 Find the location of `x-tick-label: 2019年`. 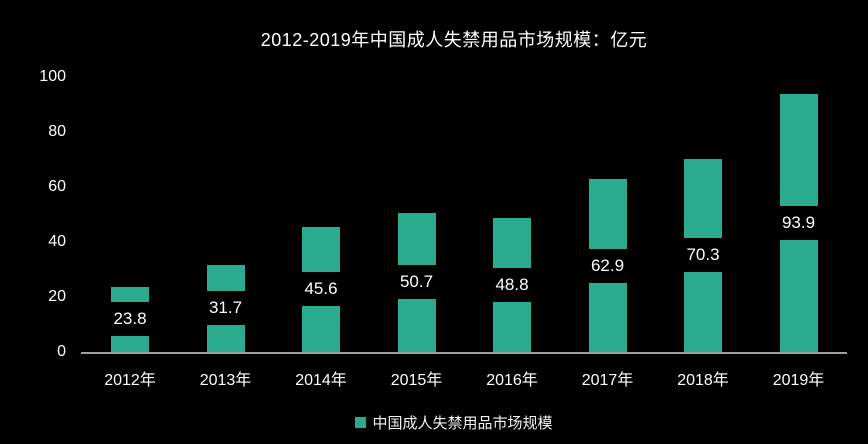

x-tick-label: 2019年 is located at coordinates (798, 380).